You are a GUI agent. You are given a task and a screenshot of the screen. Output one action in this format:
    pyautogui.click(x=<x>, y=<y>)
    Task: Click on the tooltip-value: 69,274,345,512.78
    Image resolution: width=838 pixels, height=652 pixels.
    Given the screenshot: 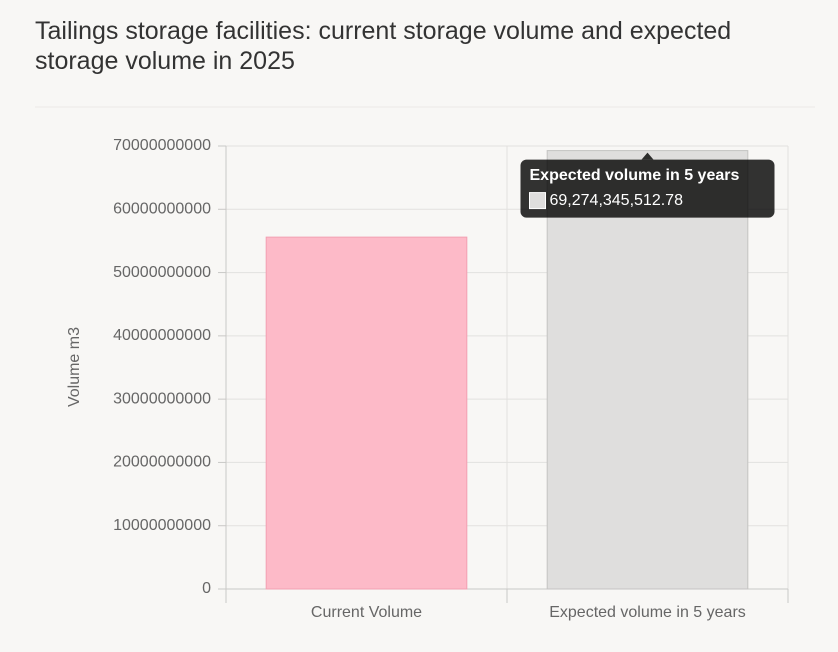 What is the action you would take?
    pyautogui.click(x=617, y=200)
    